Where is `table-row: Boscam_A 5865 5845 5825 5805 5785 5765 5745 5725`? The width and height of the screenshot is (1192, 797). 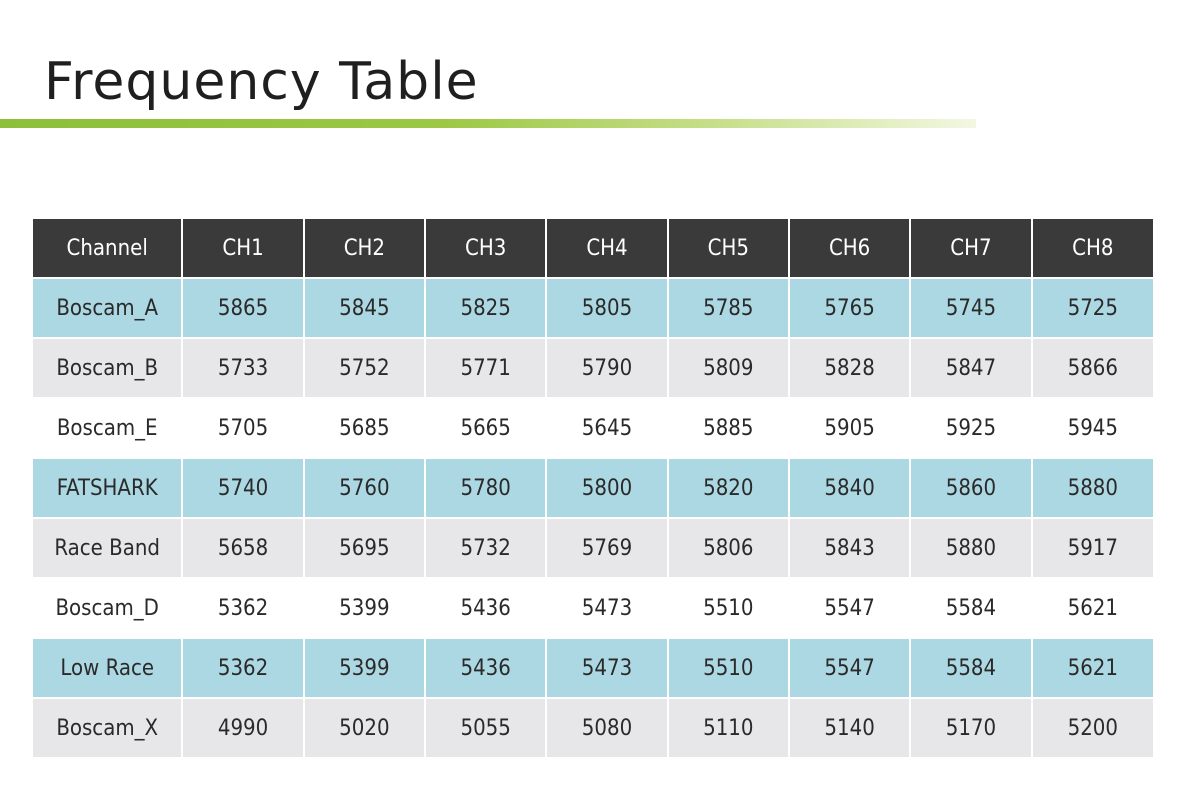 table-row: Boscam_A 5865 5845 5825 5805 5785 5765 5745 5725 is located at coordinates (593, 308).